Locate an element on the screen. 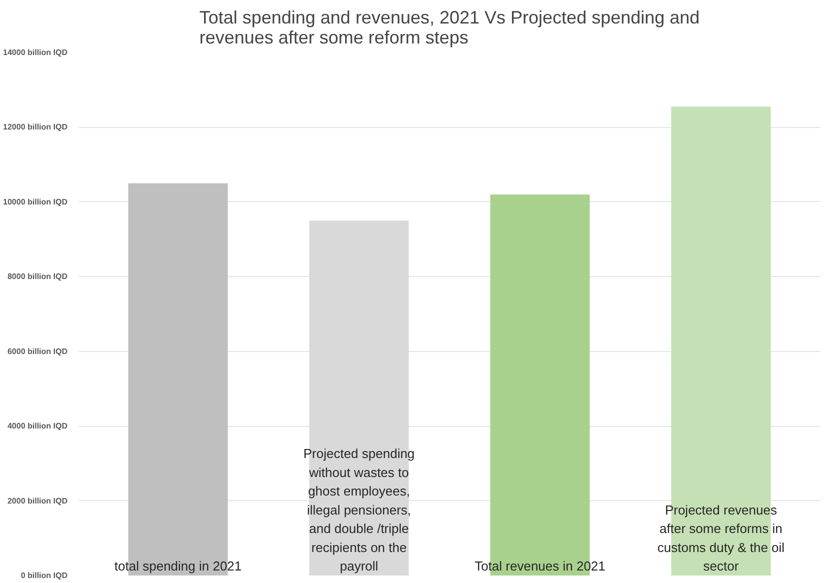  y-tick-label: 12000 billion IQD is located at coordinates (35, 127).